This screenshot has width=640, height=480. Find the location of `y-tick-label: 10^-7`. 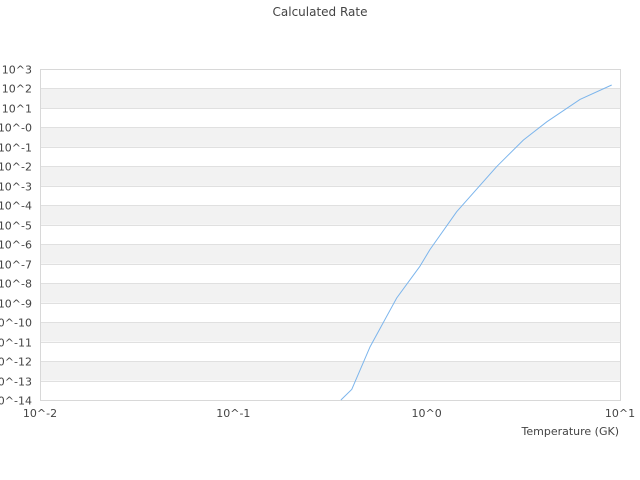

y-tick-label: 10^-7 is located at coordinates (16, 265).